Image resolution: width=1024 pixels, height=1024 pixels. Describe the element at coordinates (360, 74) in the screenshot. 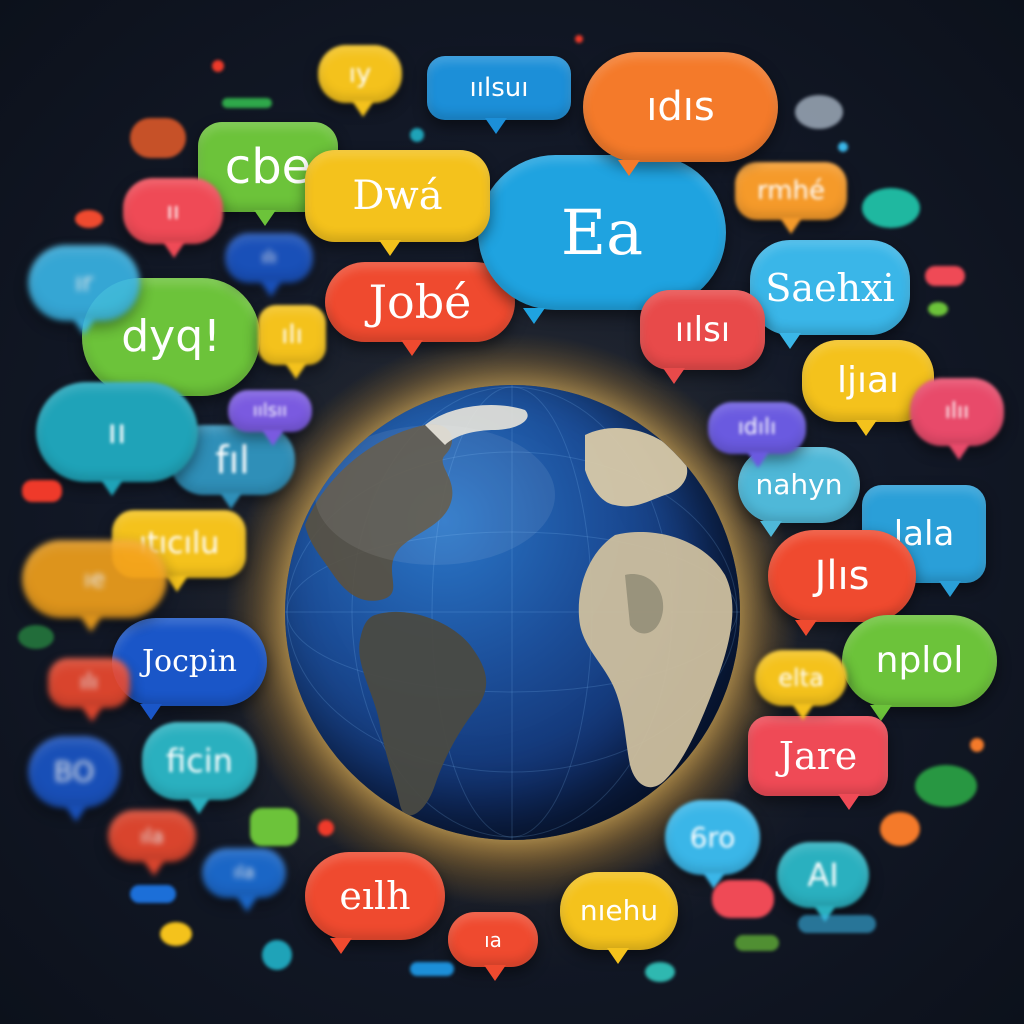

I see `bubble-text: ıy` at that location.